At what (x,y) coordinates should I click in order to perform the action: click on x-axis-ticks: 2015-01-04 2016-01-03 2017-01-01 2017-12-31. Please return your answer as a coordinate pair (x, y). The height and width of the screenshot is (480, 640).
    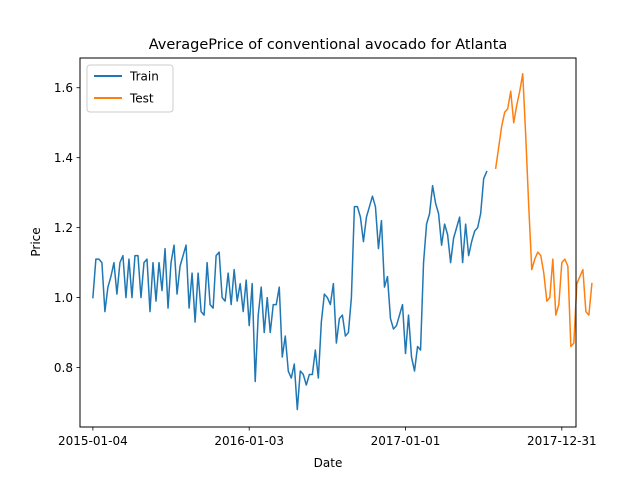
    Looking at the image, I should click on (327, 437).